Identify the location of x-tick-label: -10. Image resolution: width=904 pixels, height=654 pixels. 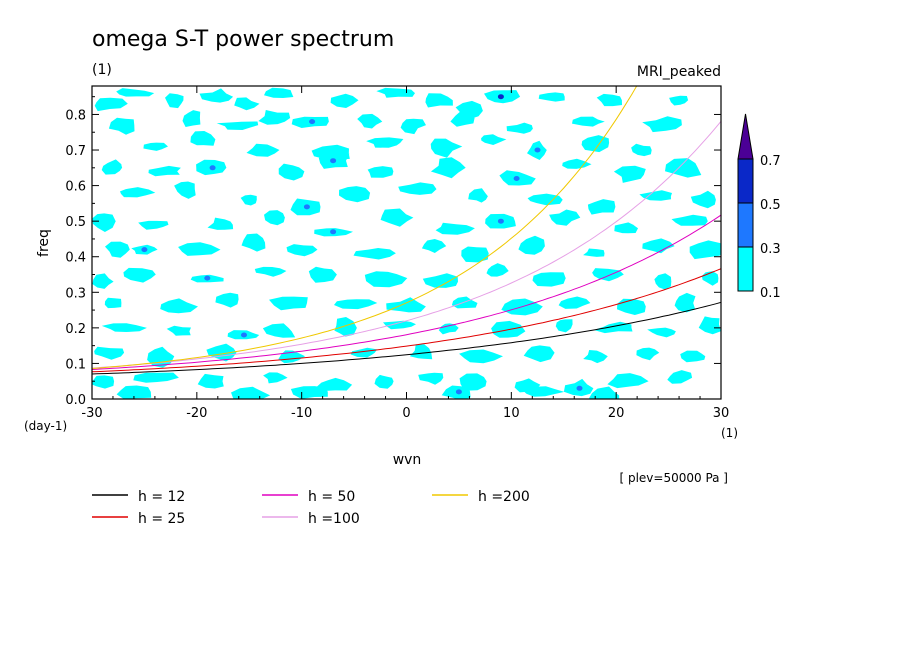
(301, 413).